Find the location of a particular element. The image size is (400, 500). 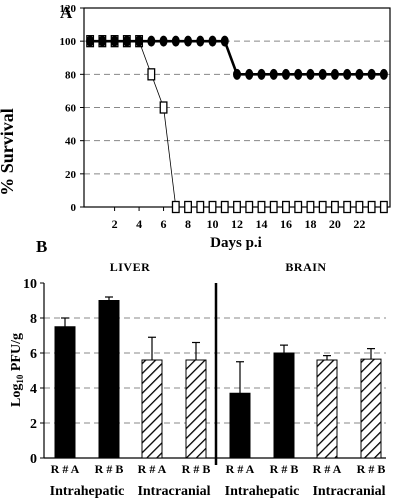

y-tick-label-b: 8 is located at coordinates (33, 319).